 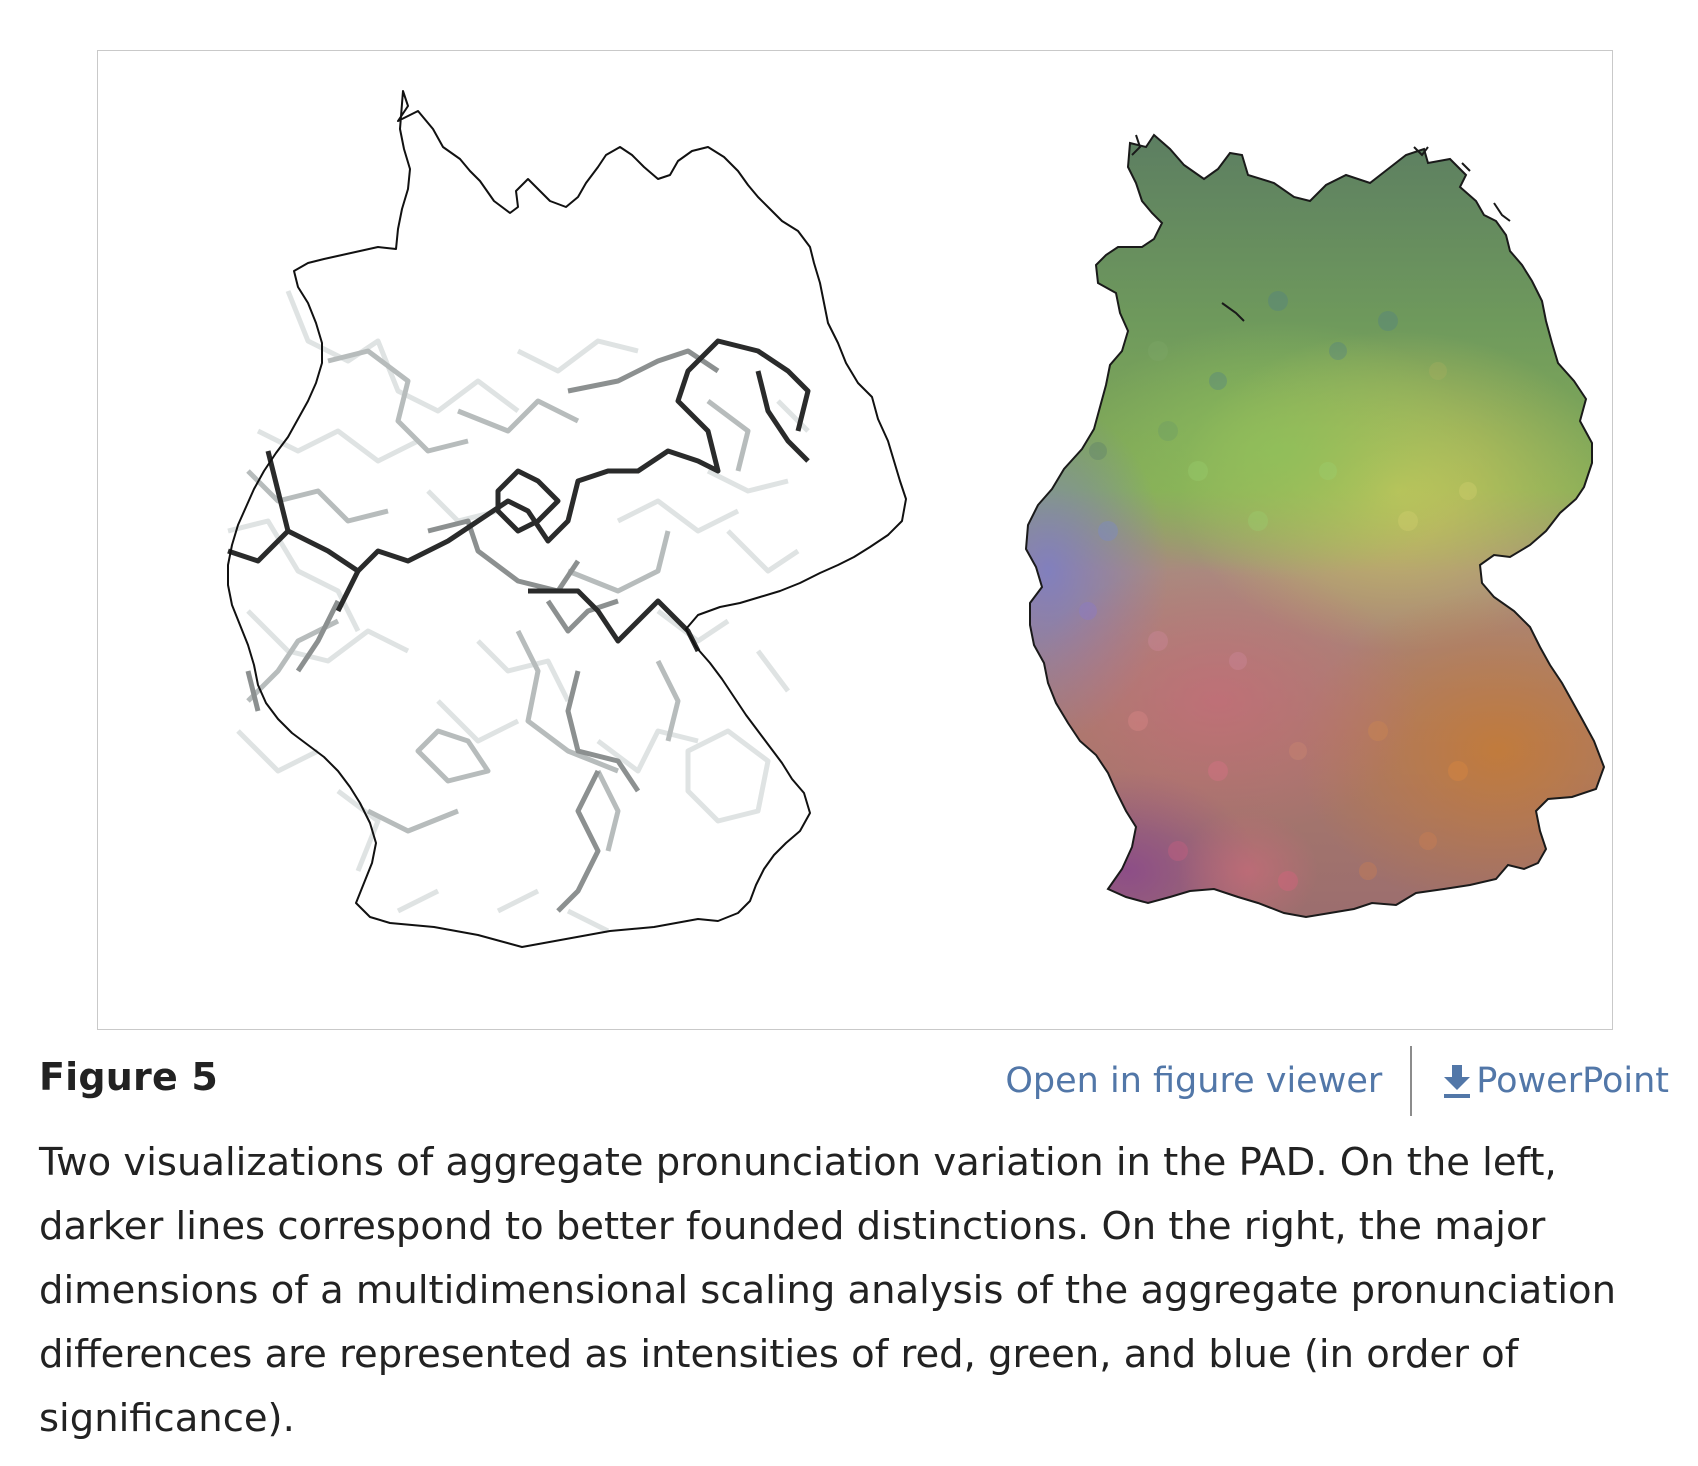 I want to click on download-icon, so click(x=1457, y=1081).